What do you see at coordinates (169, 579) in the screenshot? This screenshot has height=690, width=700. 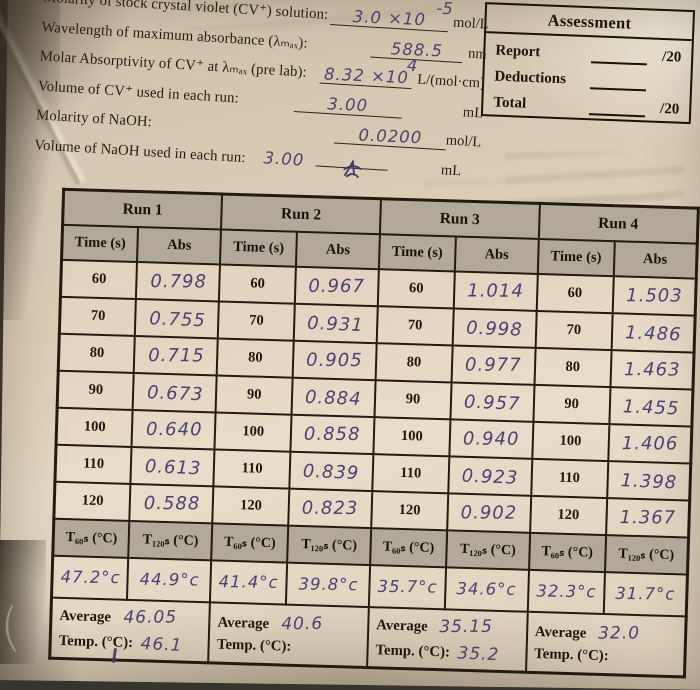 I see `handwritten-value: 44.9°c` at bounding box center [169, 579].